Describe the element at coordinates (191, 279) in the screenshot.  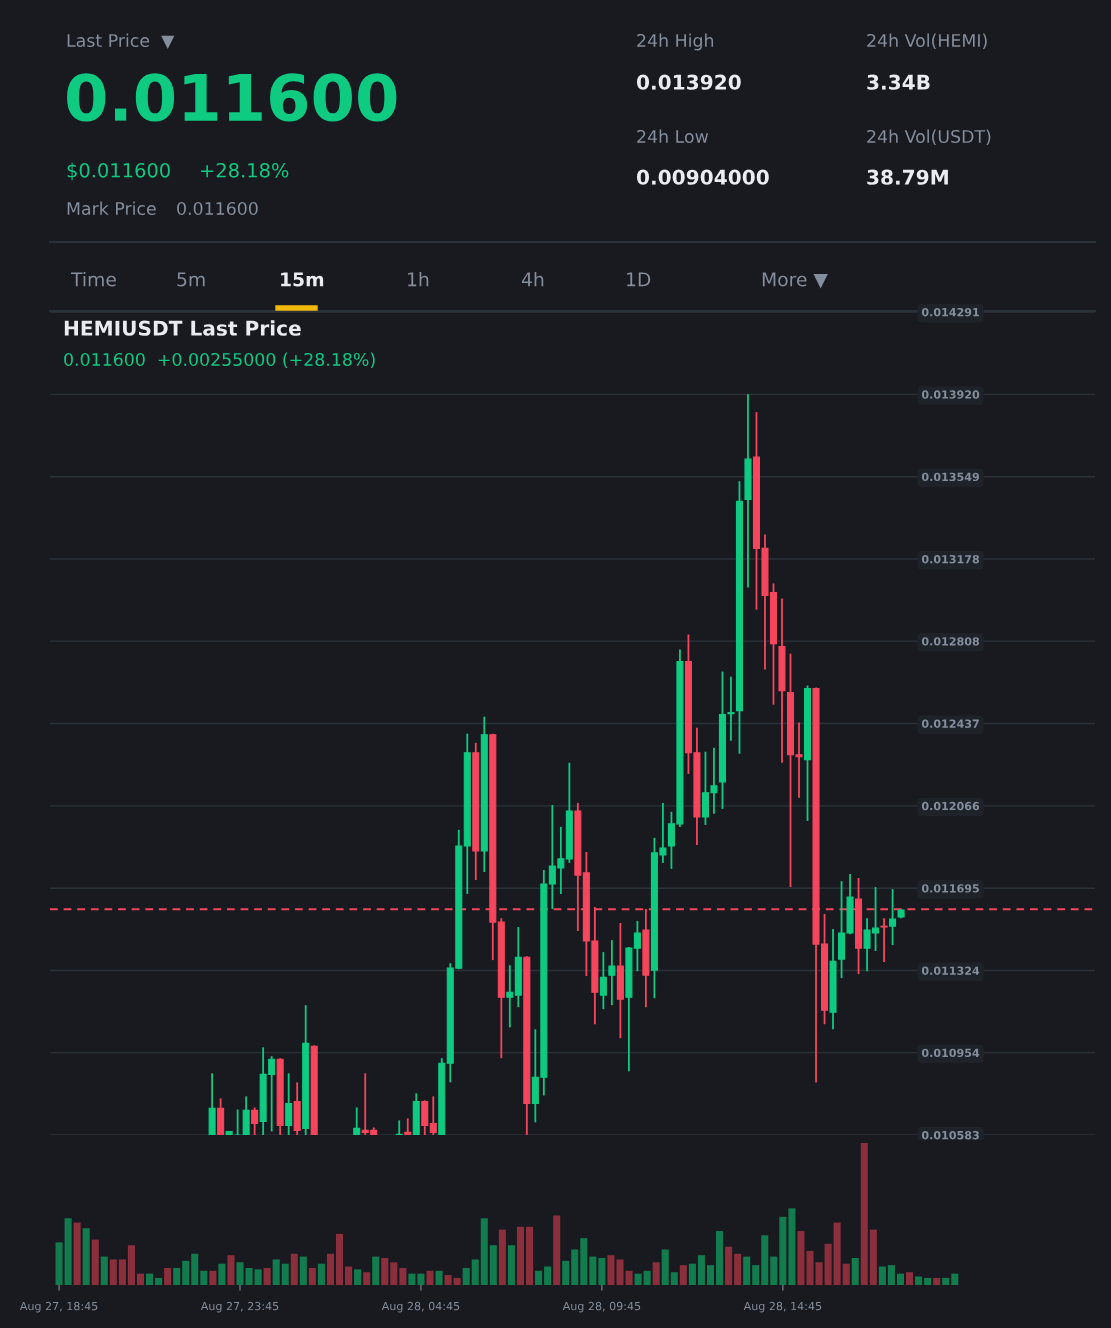
I see `text: 5m` at that location.